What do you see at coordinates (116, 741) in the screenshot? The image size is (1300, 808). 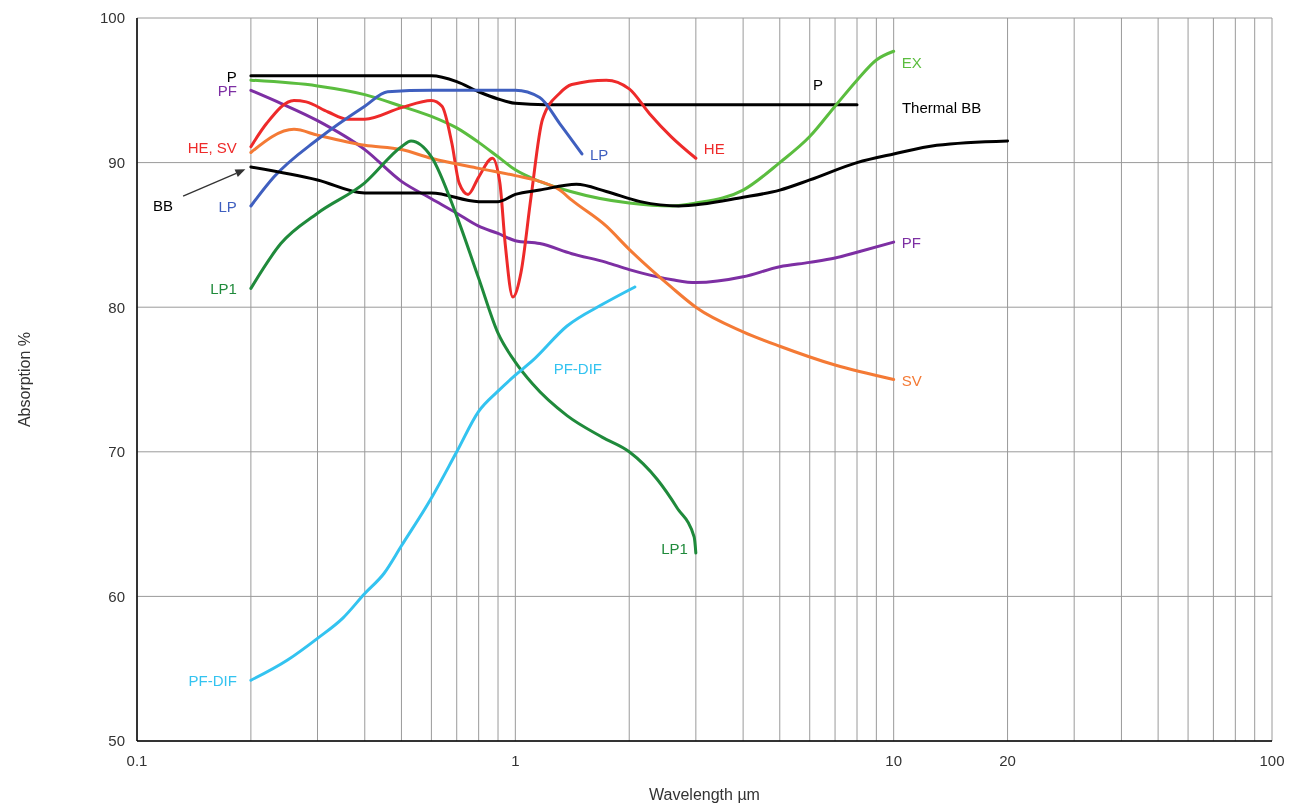 I see `y-tick-label: 50` at bounding box center [116, 741].